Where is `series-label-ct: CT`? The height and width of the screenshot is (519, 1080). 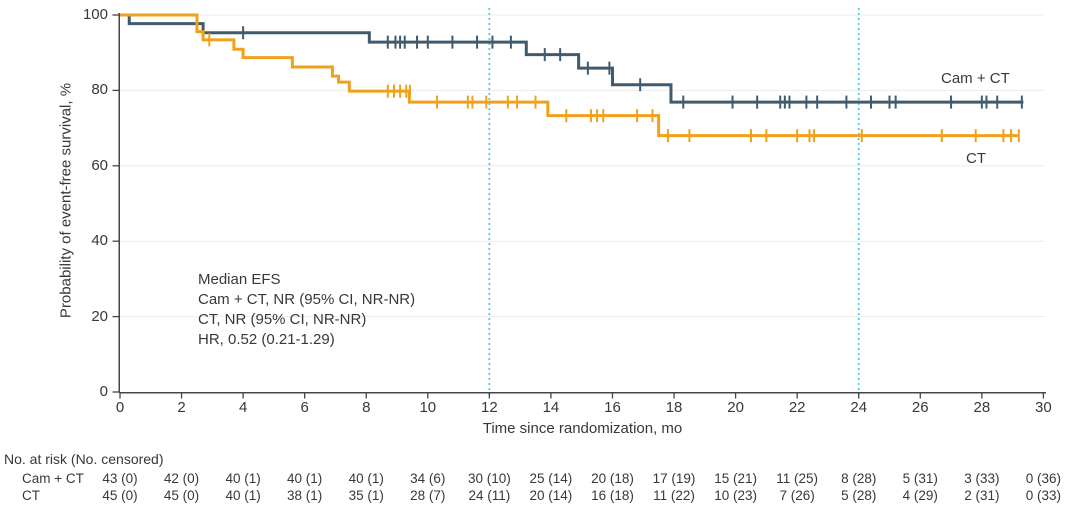 series-label-ct: CT is located at coordinates (976, 158).